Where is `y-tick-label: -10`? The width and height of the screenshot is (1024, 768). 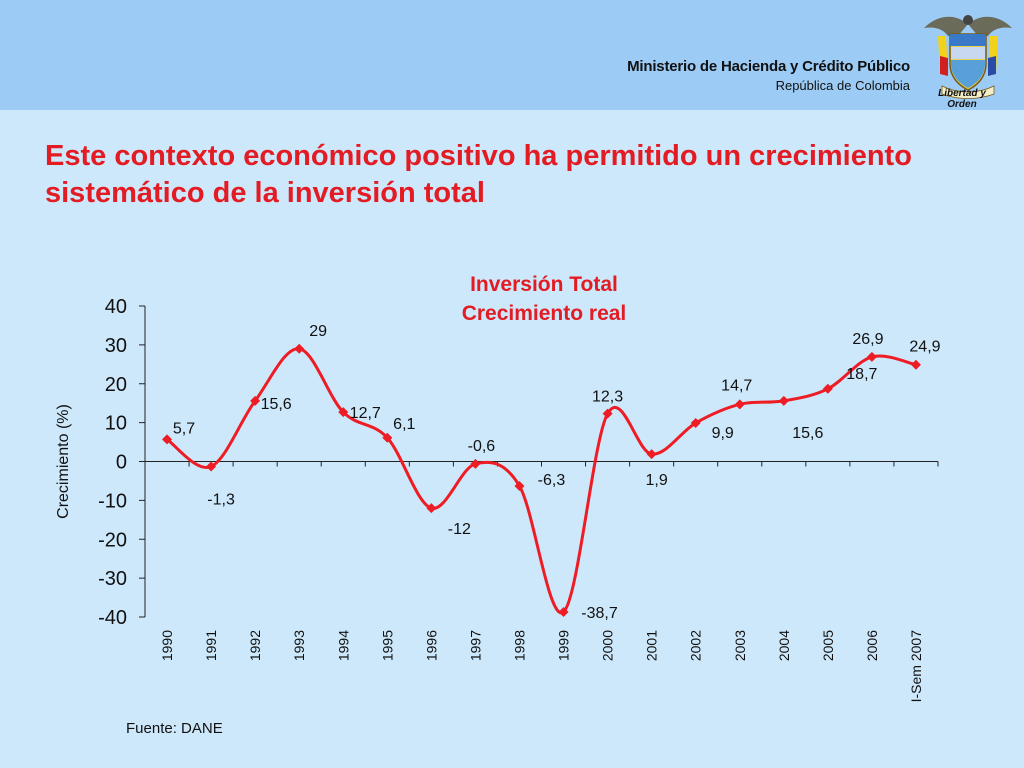 y-tick-label: -10 is located at coordinates (112, 501).